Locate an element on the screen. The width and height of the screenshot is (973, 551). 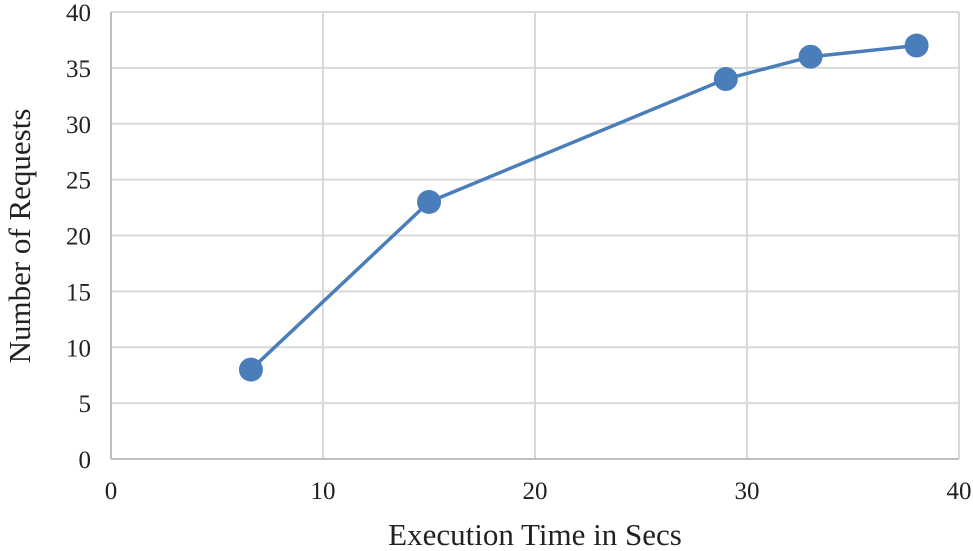
x-tick-label: 20 is located at coordinates (535, 491).